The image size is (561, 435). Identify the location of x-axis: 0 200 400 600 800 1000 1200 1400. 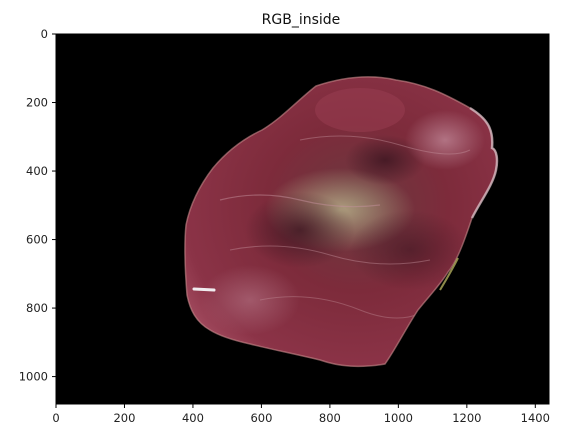
(301, 414).